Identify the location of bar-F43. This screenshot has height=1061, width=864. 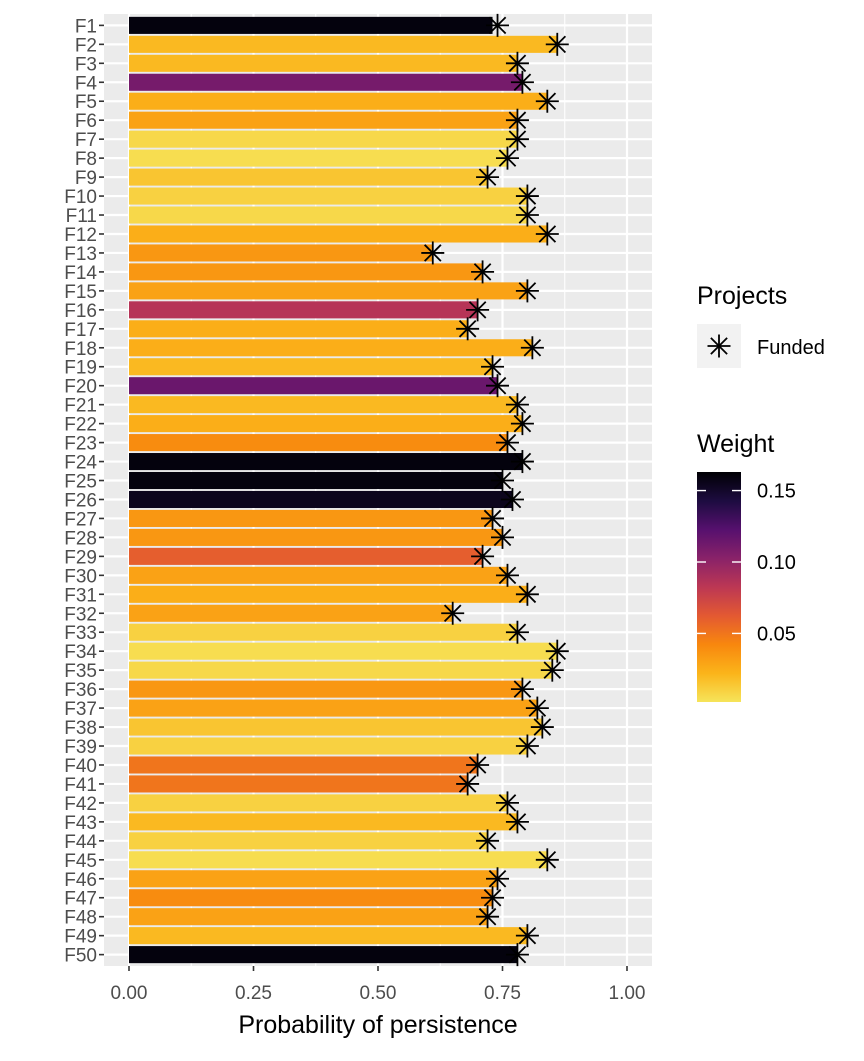
(323, 822).